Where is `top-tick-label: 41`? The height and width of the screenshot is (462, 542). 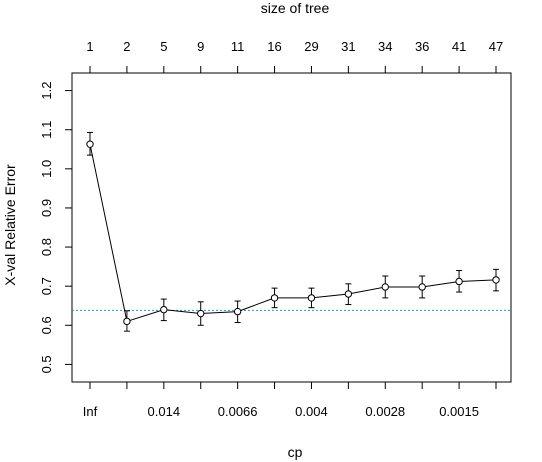 top-tick-label: 41 is located at coordinates (459, 46).